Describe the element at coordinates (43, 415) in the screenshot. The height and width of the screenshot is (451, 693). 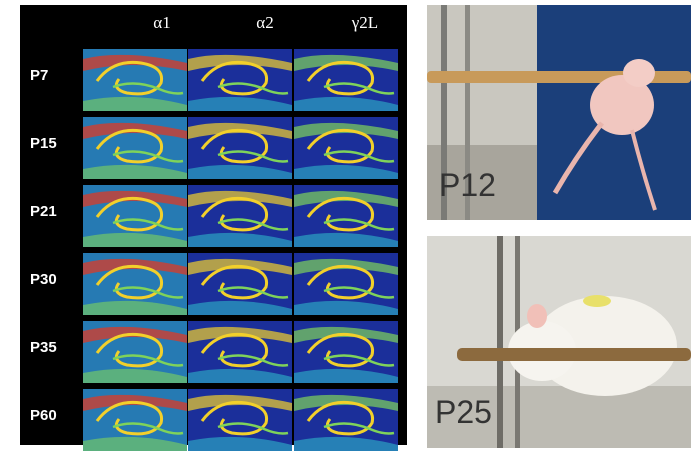
I see `row-label-p60: P60` at that location.